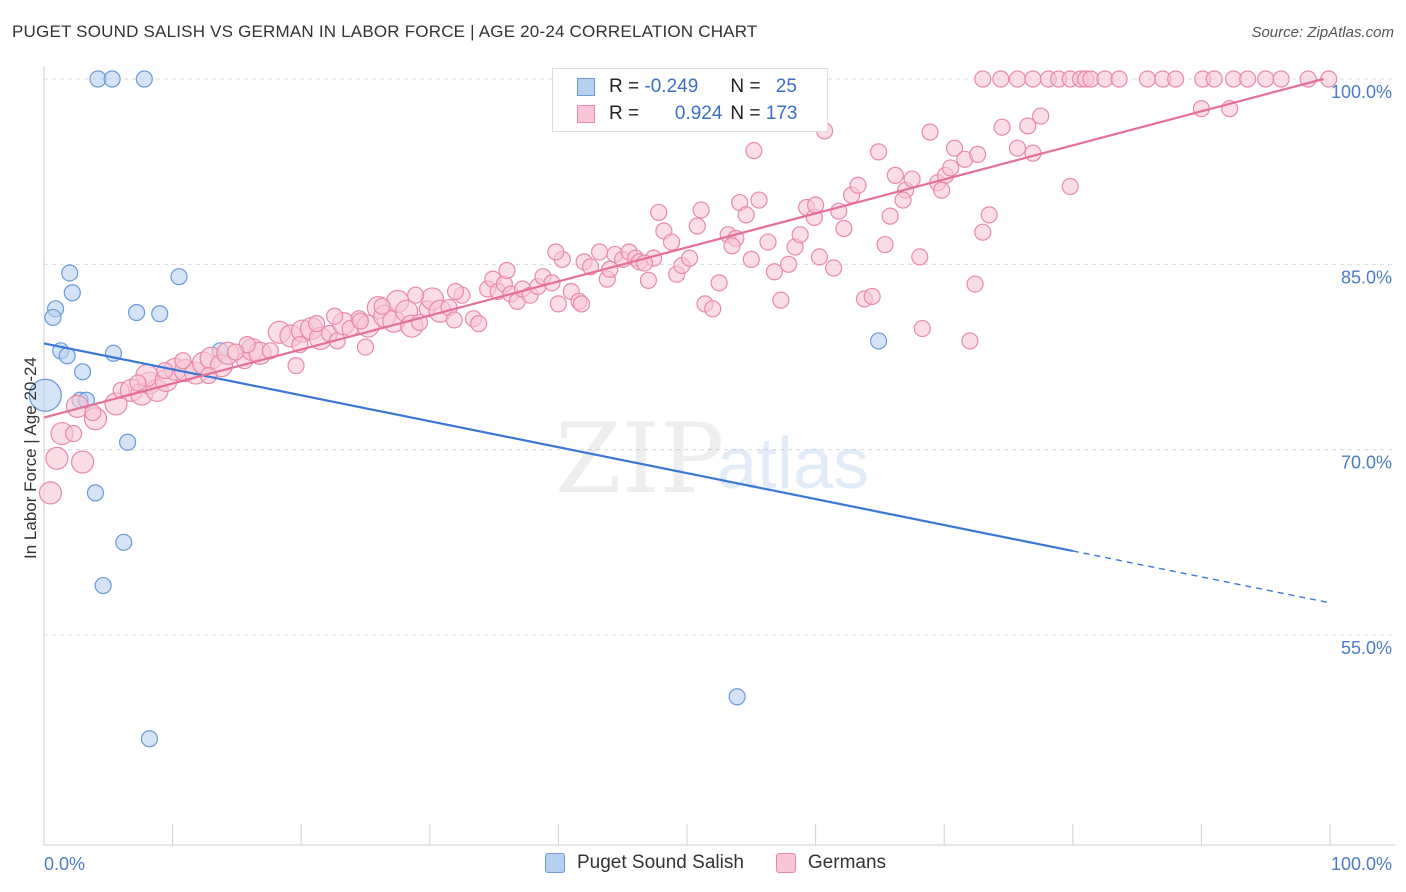 This screenshot has width=1406, height=892. What do you see at coordinates (781, 113) in the screenshot?
I see `n-value-germans: 173` at bounding box center [781, 113].